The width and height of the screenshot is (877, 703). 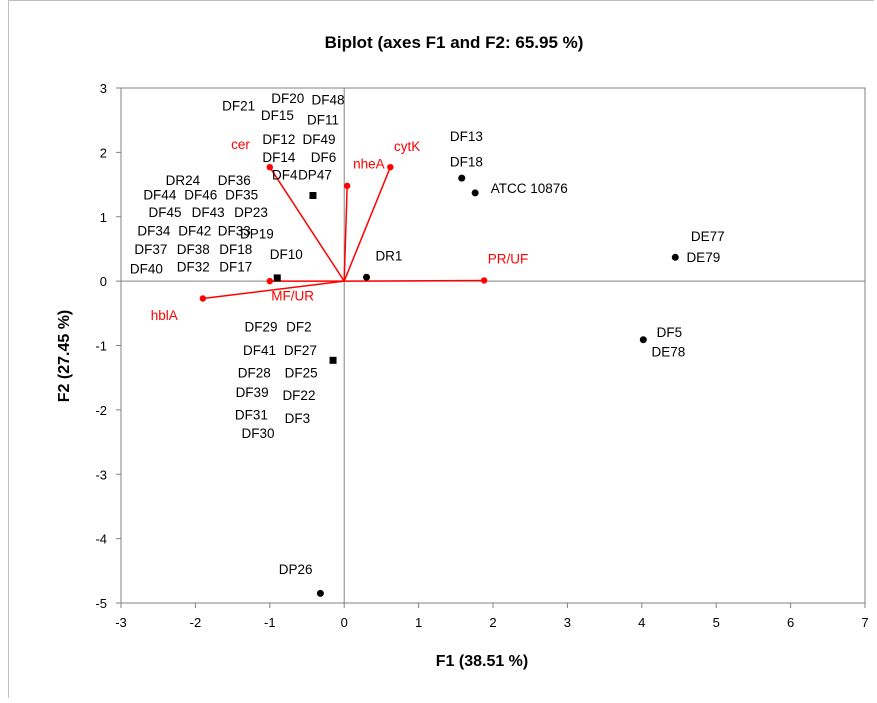 What do you see at coordinates (241, 194) in the screenshot?
I see `observation-label: DF35` at bounding box center [241, 194].